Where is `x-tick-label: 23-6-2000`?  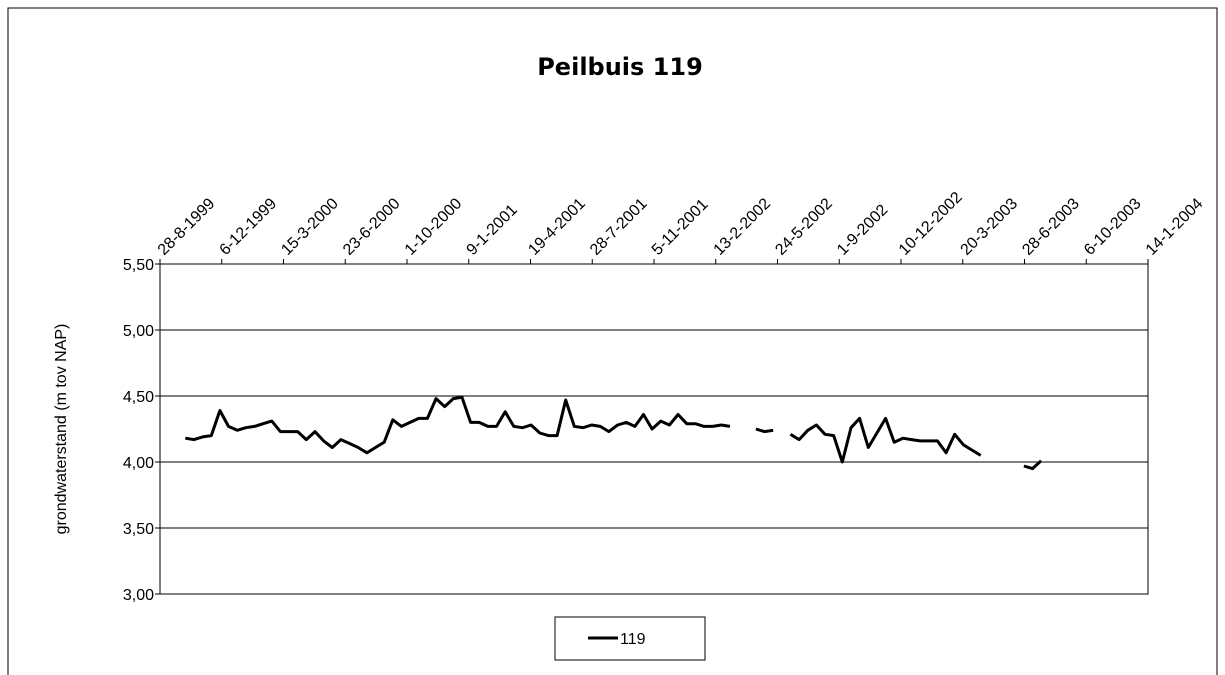
x-tick-label: 23-6-2000 is located at coordinates (372, 227).